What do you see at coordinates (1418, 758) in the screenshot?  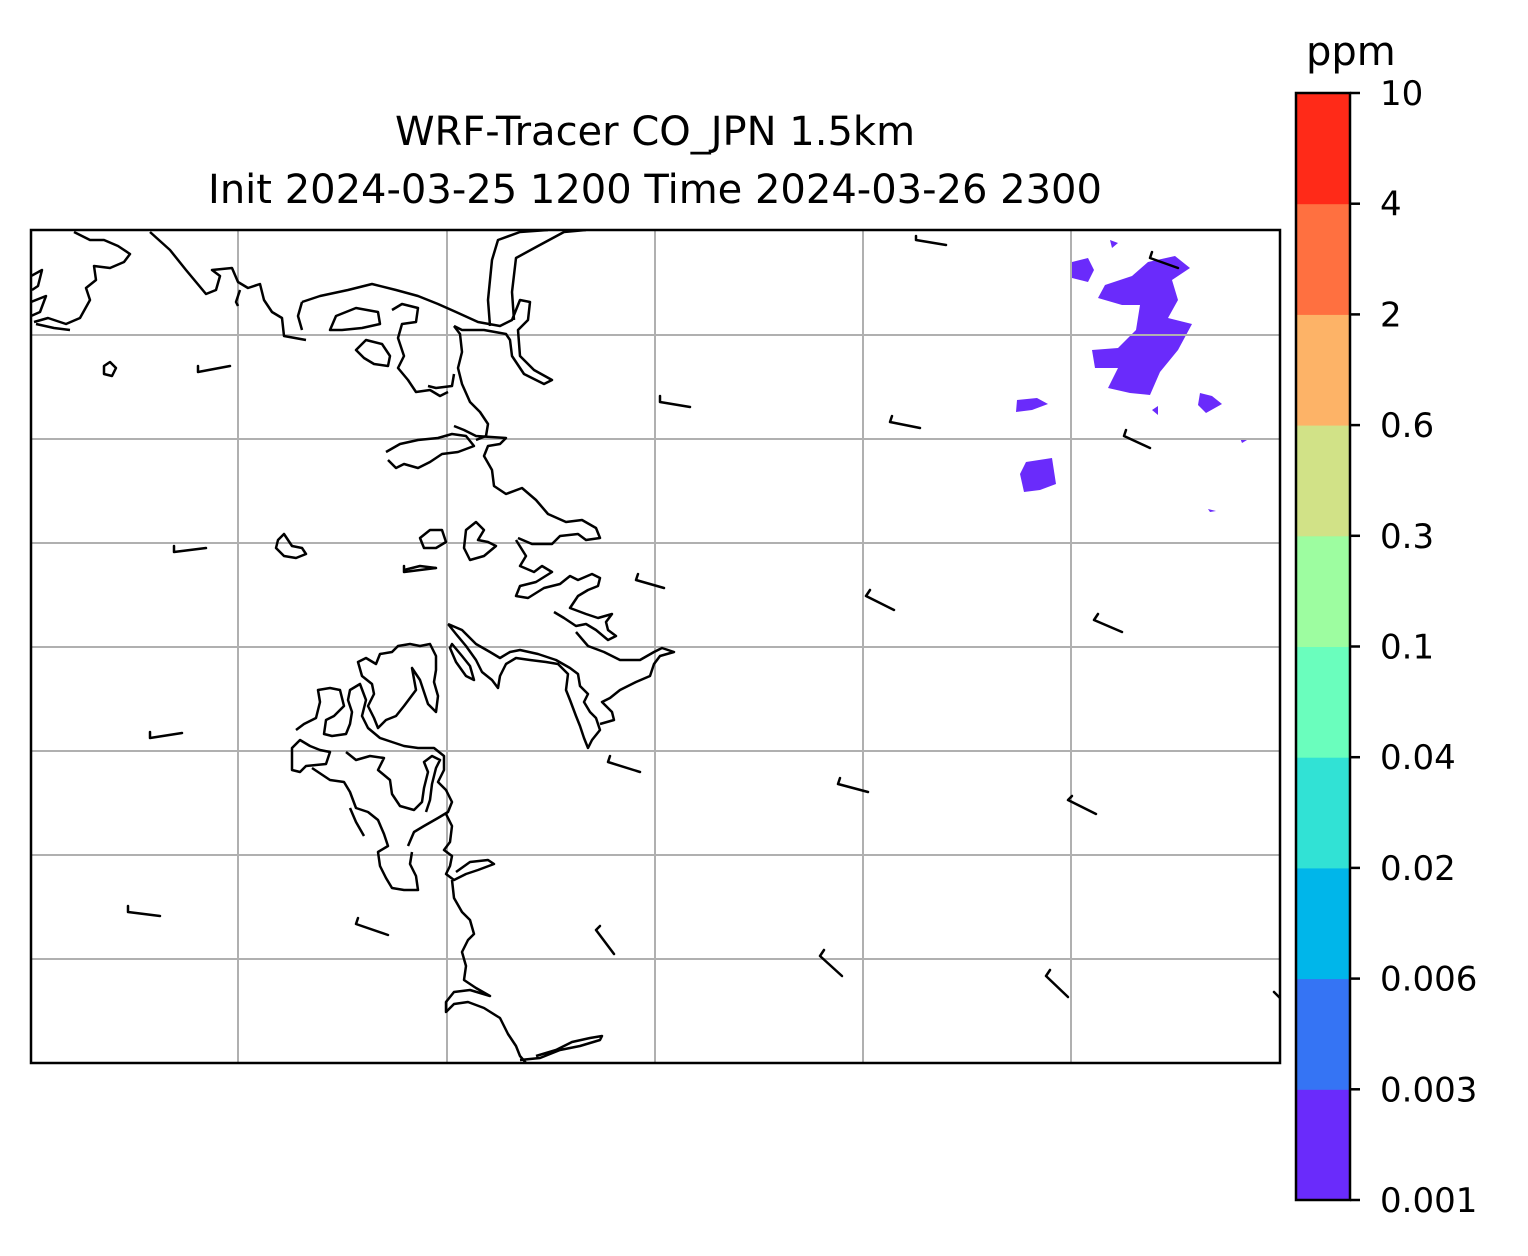 I see `colorbar-tick-label: 0.04` at bounding box center [1418, 758].